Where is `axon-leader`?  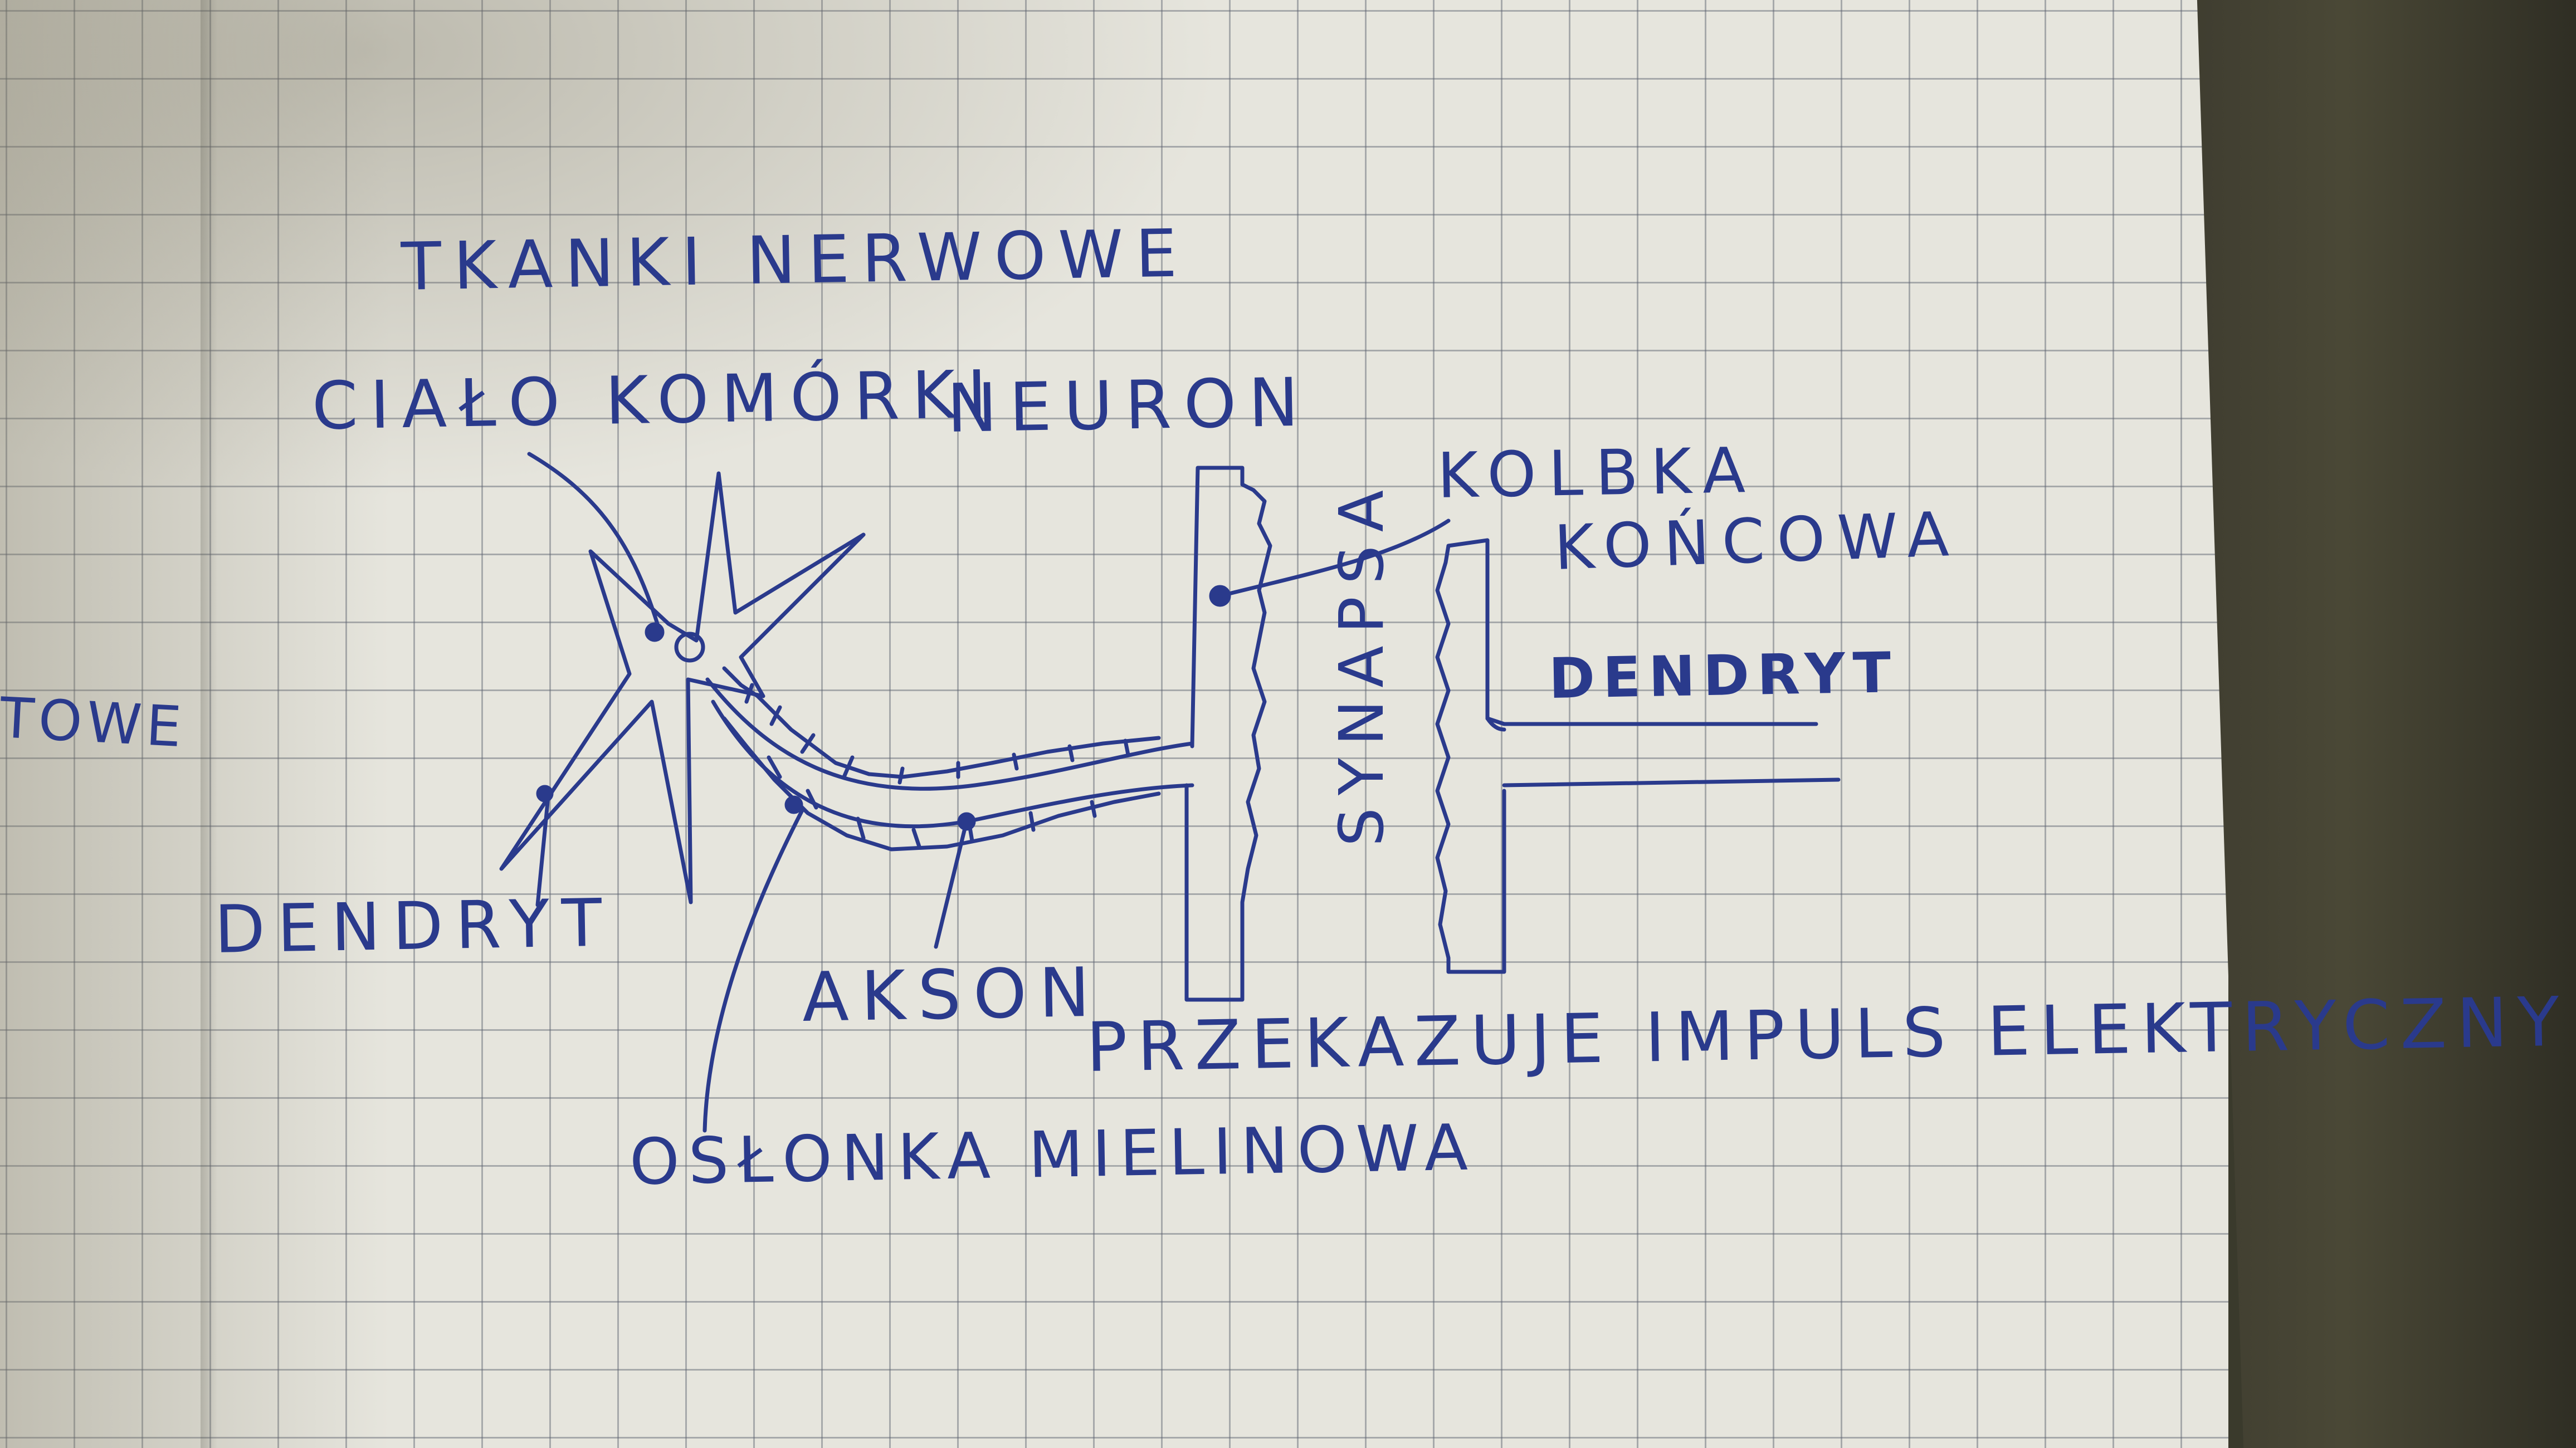
axon-leader is located at coordinates (951, 884).